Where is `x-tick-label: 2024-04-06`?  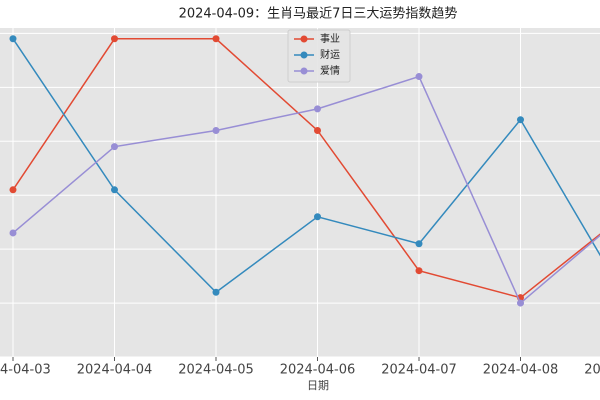
x-tick-label: 2024-04-06 is located at coordinates (318, 370).